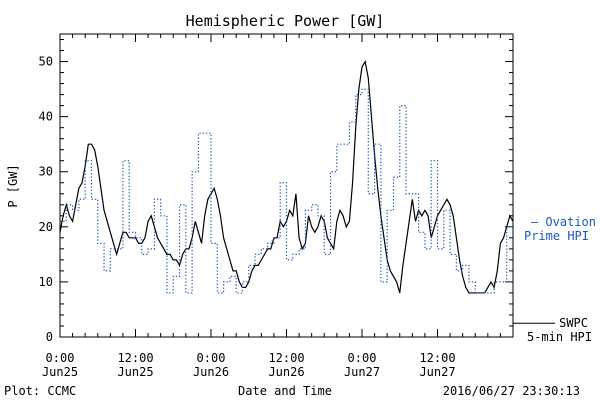 This screenshot has width=600, height=400. What do you see at coordinates (563, 222) in the screenshot?
I see `legend-ovation-line1: — Ovation` at bounding box center [563, 222].